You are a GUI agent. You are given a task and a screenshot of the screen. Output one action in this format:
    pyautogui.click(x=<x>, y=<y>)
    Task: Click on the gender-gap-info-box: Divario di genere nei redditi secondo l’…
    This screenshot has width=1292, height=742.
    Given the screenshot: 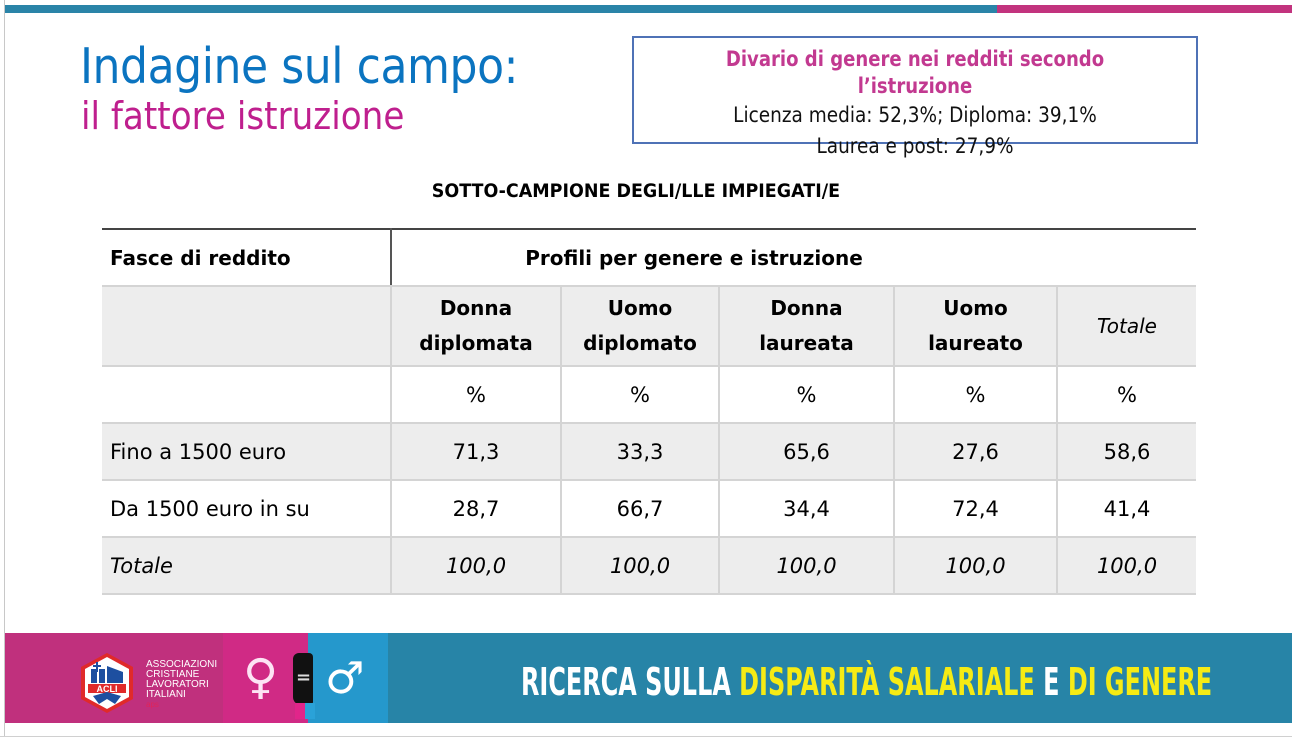 What is the action you would take?
    pyautogui.click(x=915, y=97)
    